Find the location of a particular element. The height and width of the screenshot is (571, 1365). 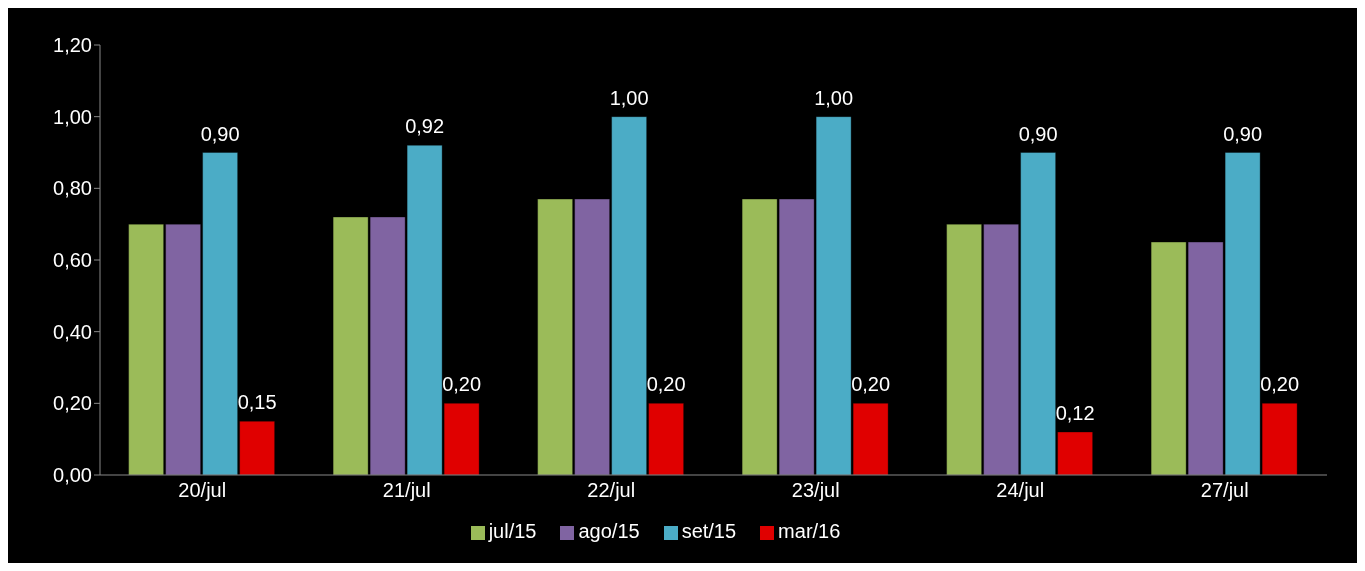

data-label: 0,15 is located at coordinates (257, 402).